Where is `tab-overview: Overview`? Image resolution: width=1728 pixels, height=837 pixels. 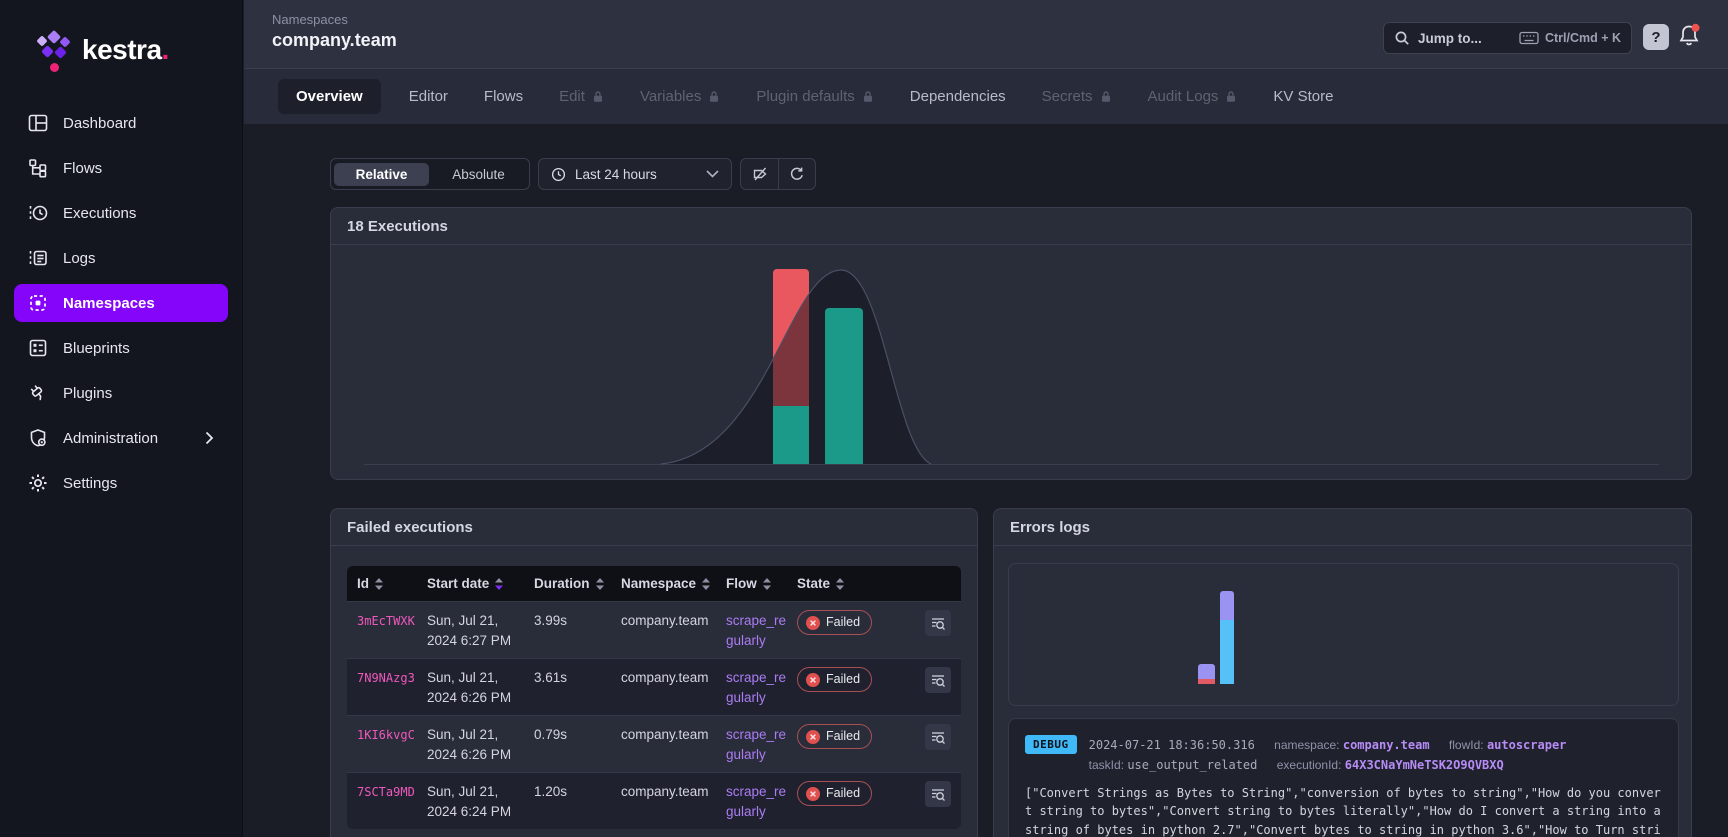 tab-overview: Overview is located at coordinates (329, 96).